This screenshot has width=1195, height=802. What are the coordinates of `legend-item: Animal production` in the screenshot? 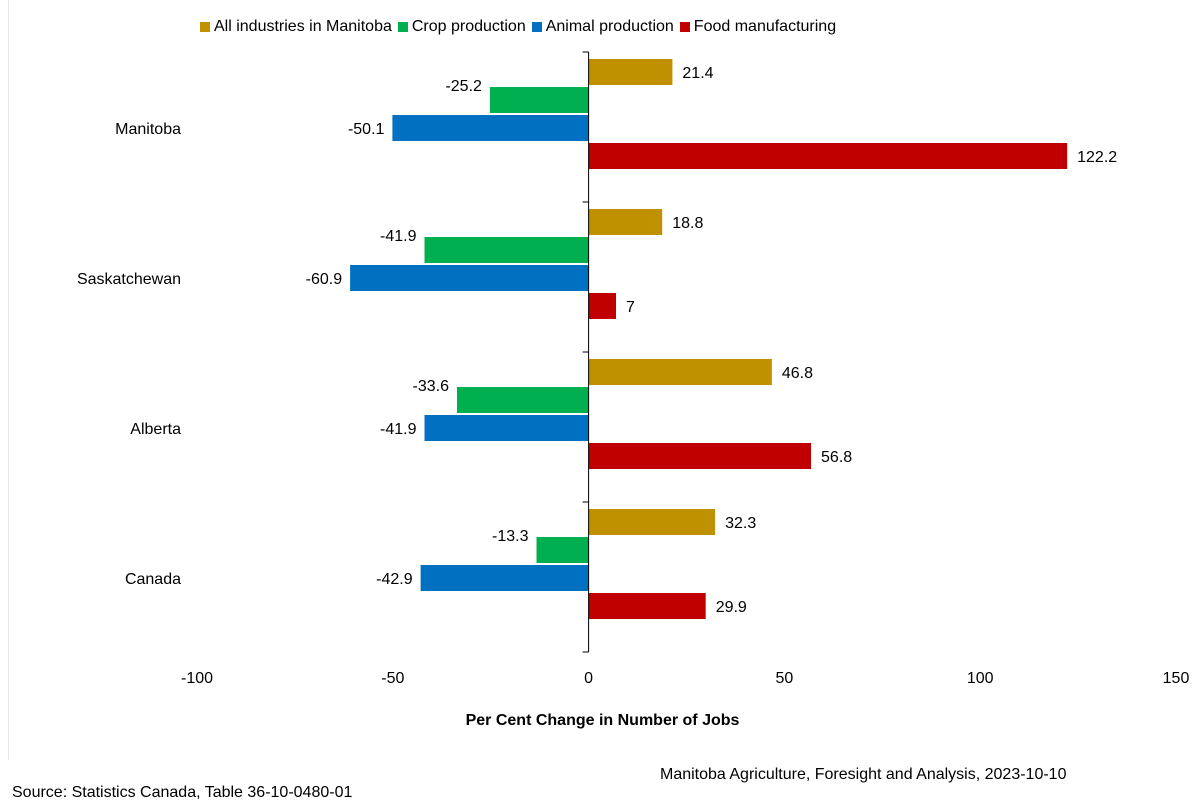 It's located at (602, 27).